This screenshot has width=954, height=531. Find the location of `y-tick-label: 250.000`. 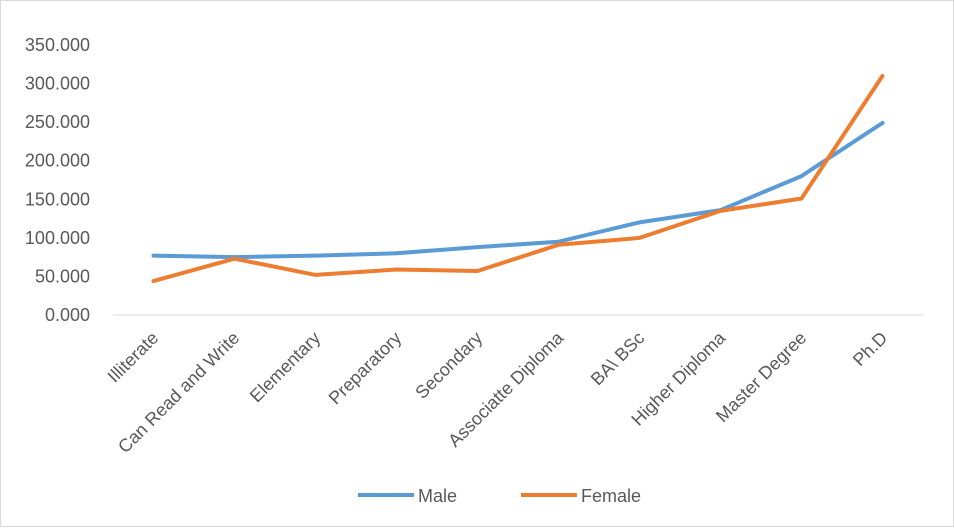

y-tick-label: 250.000 is located at coordinates (57, 122).